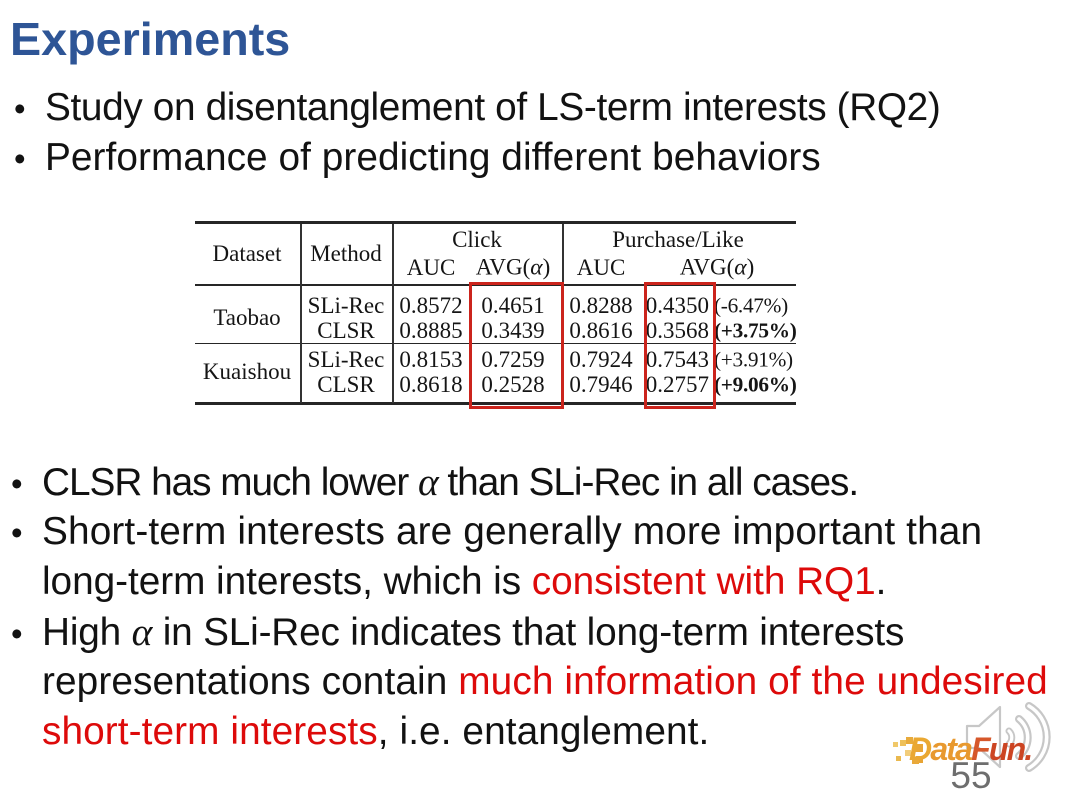 Image resolution: width=1080 pixels, height=810 pixels. What do you see at coordinates (677, 305) in the screenshot?
I see `cell-pl-avg: 0.4350` at bounding box center [677, 305].